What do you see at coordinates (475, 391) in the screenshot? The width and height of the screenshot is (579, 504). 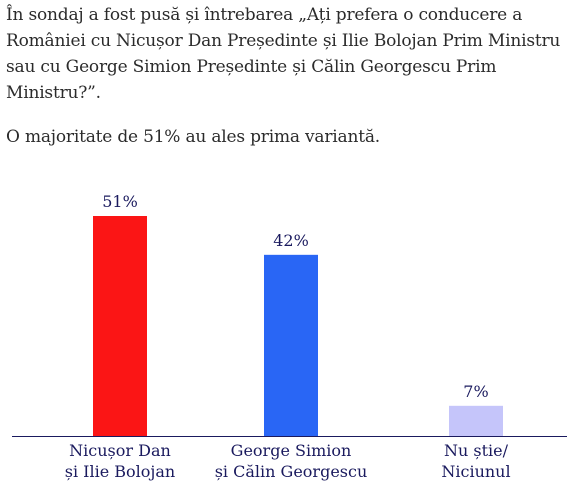 I see `data-label-3: 7%` at bounding box center [475, 391].